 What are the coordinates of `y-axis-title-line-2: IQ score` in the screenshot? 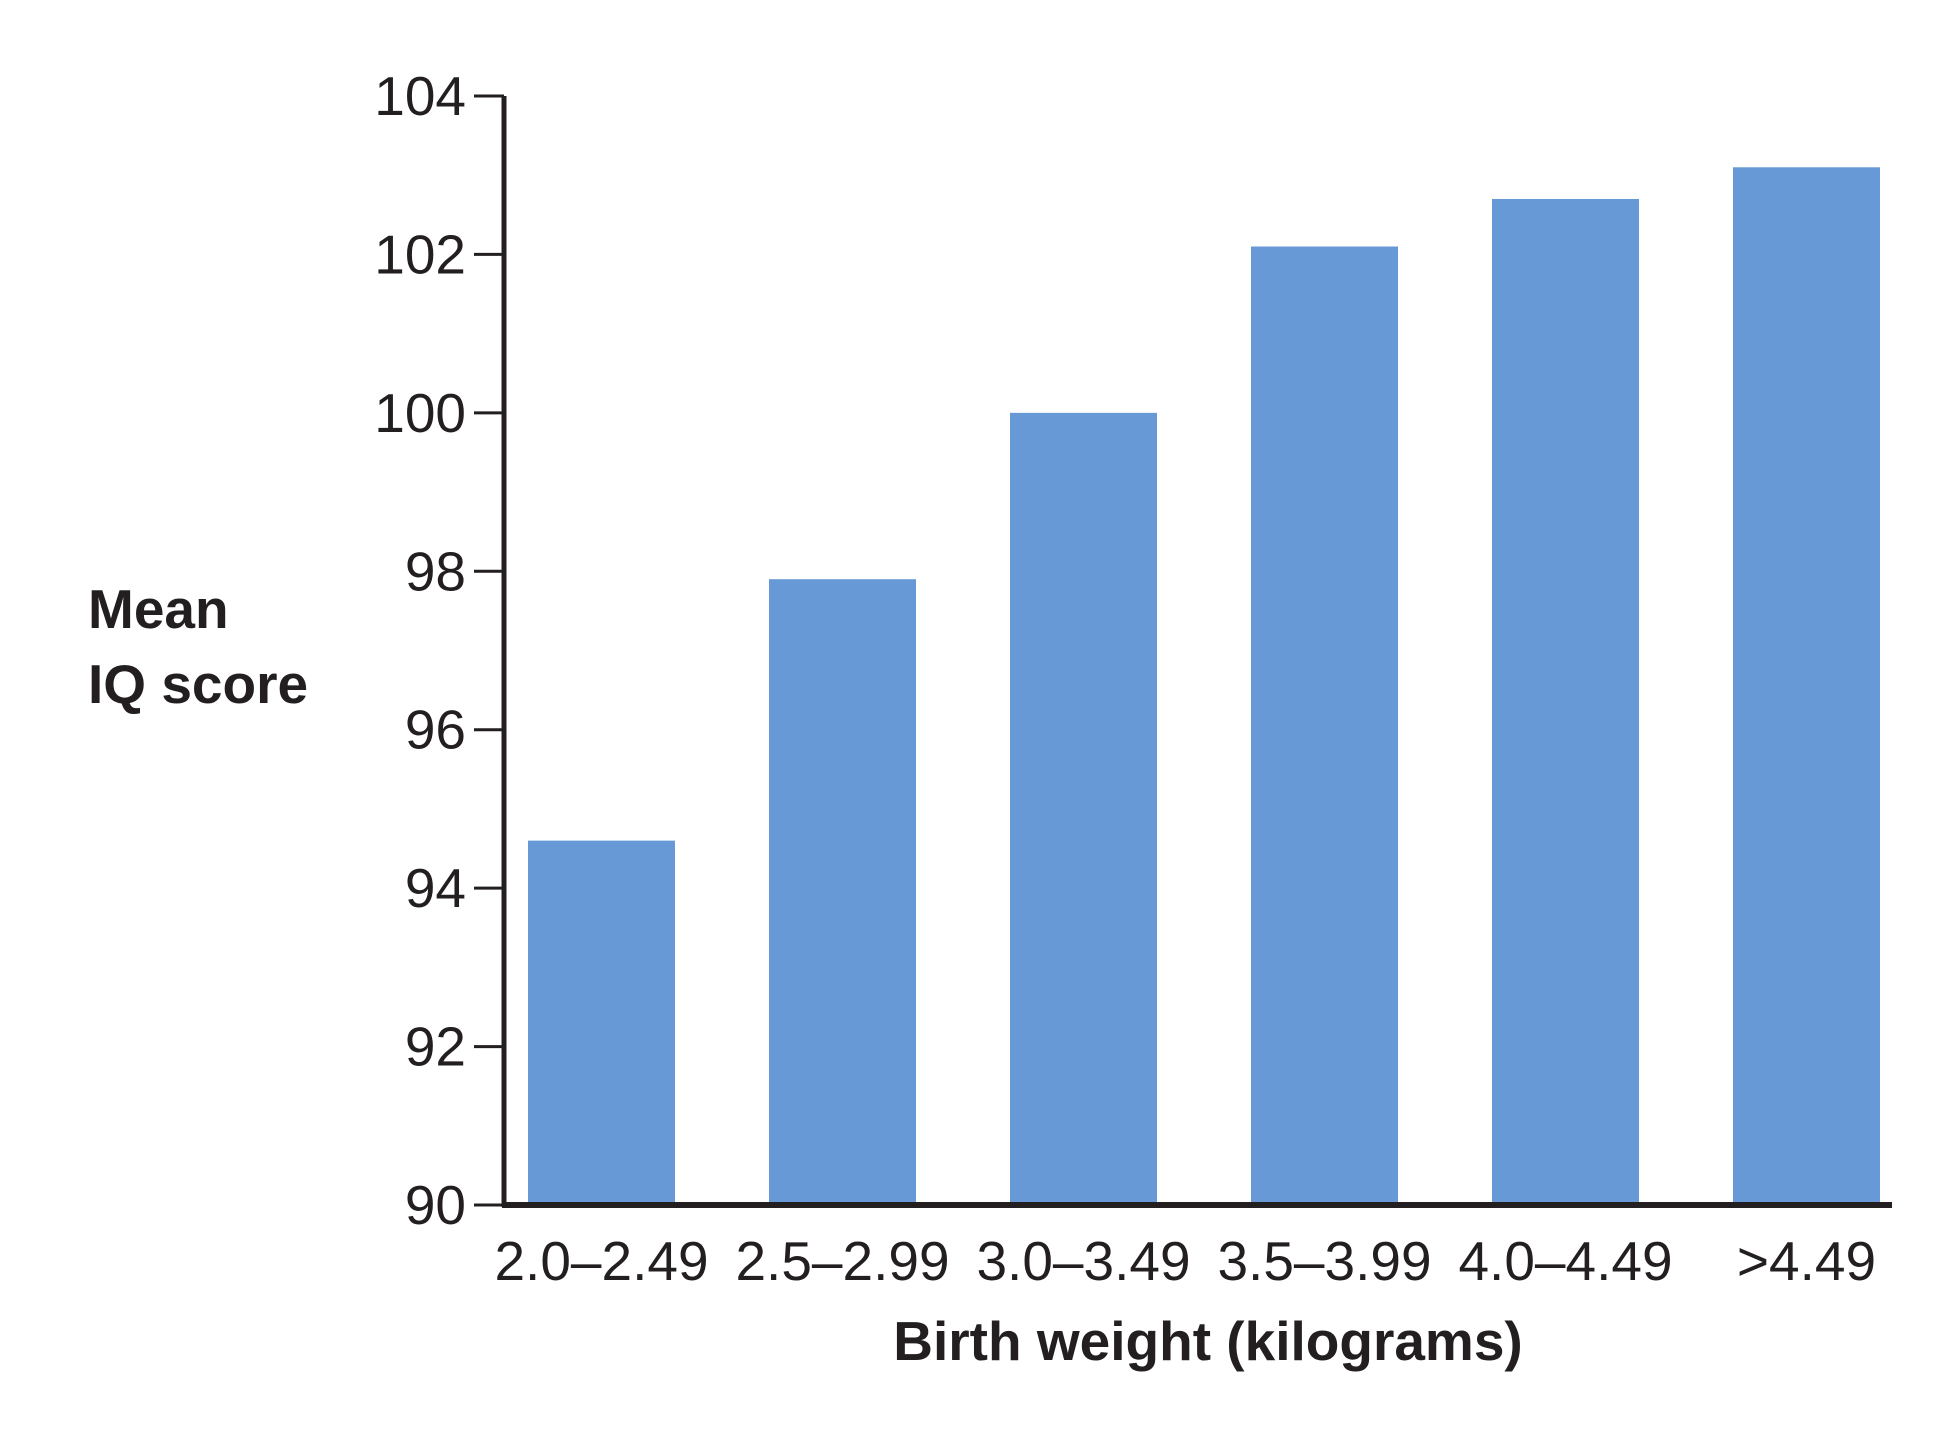 It's located at (198, 684).